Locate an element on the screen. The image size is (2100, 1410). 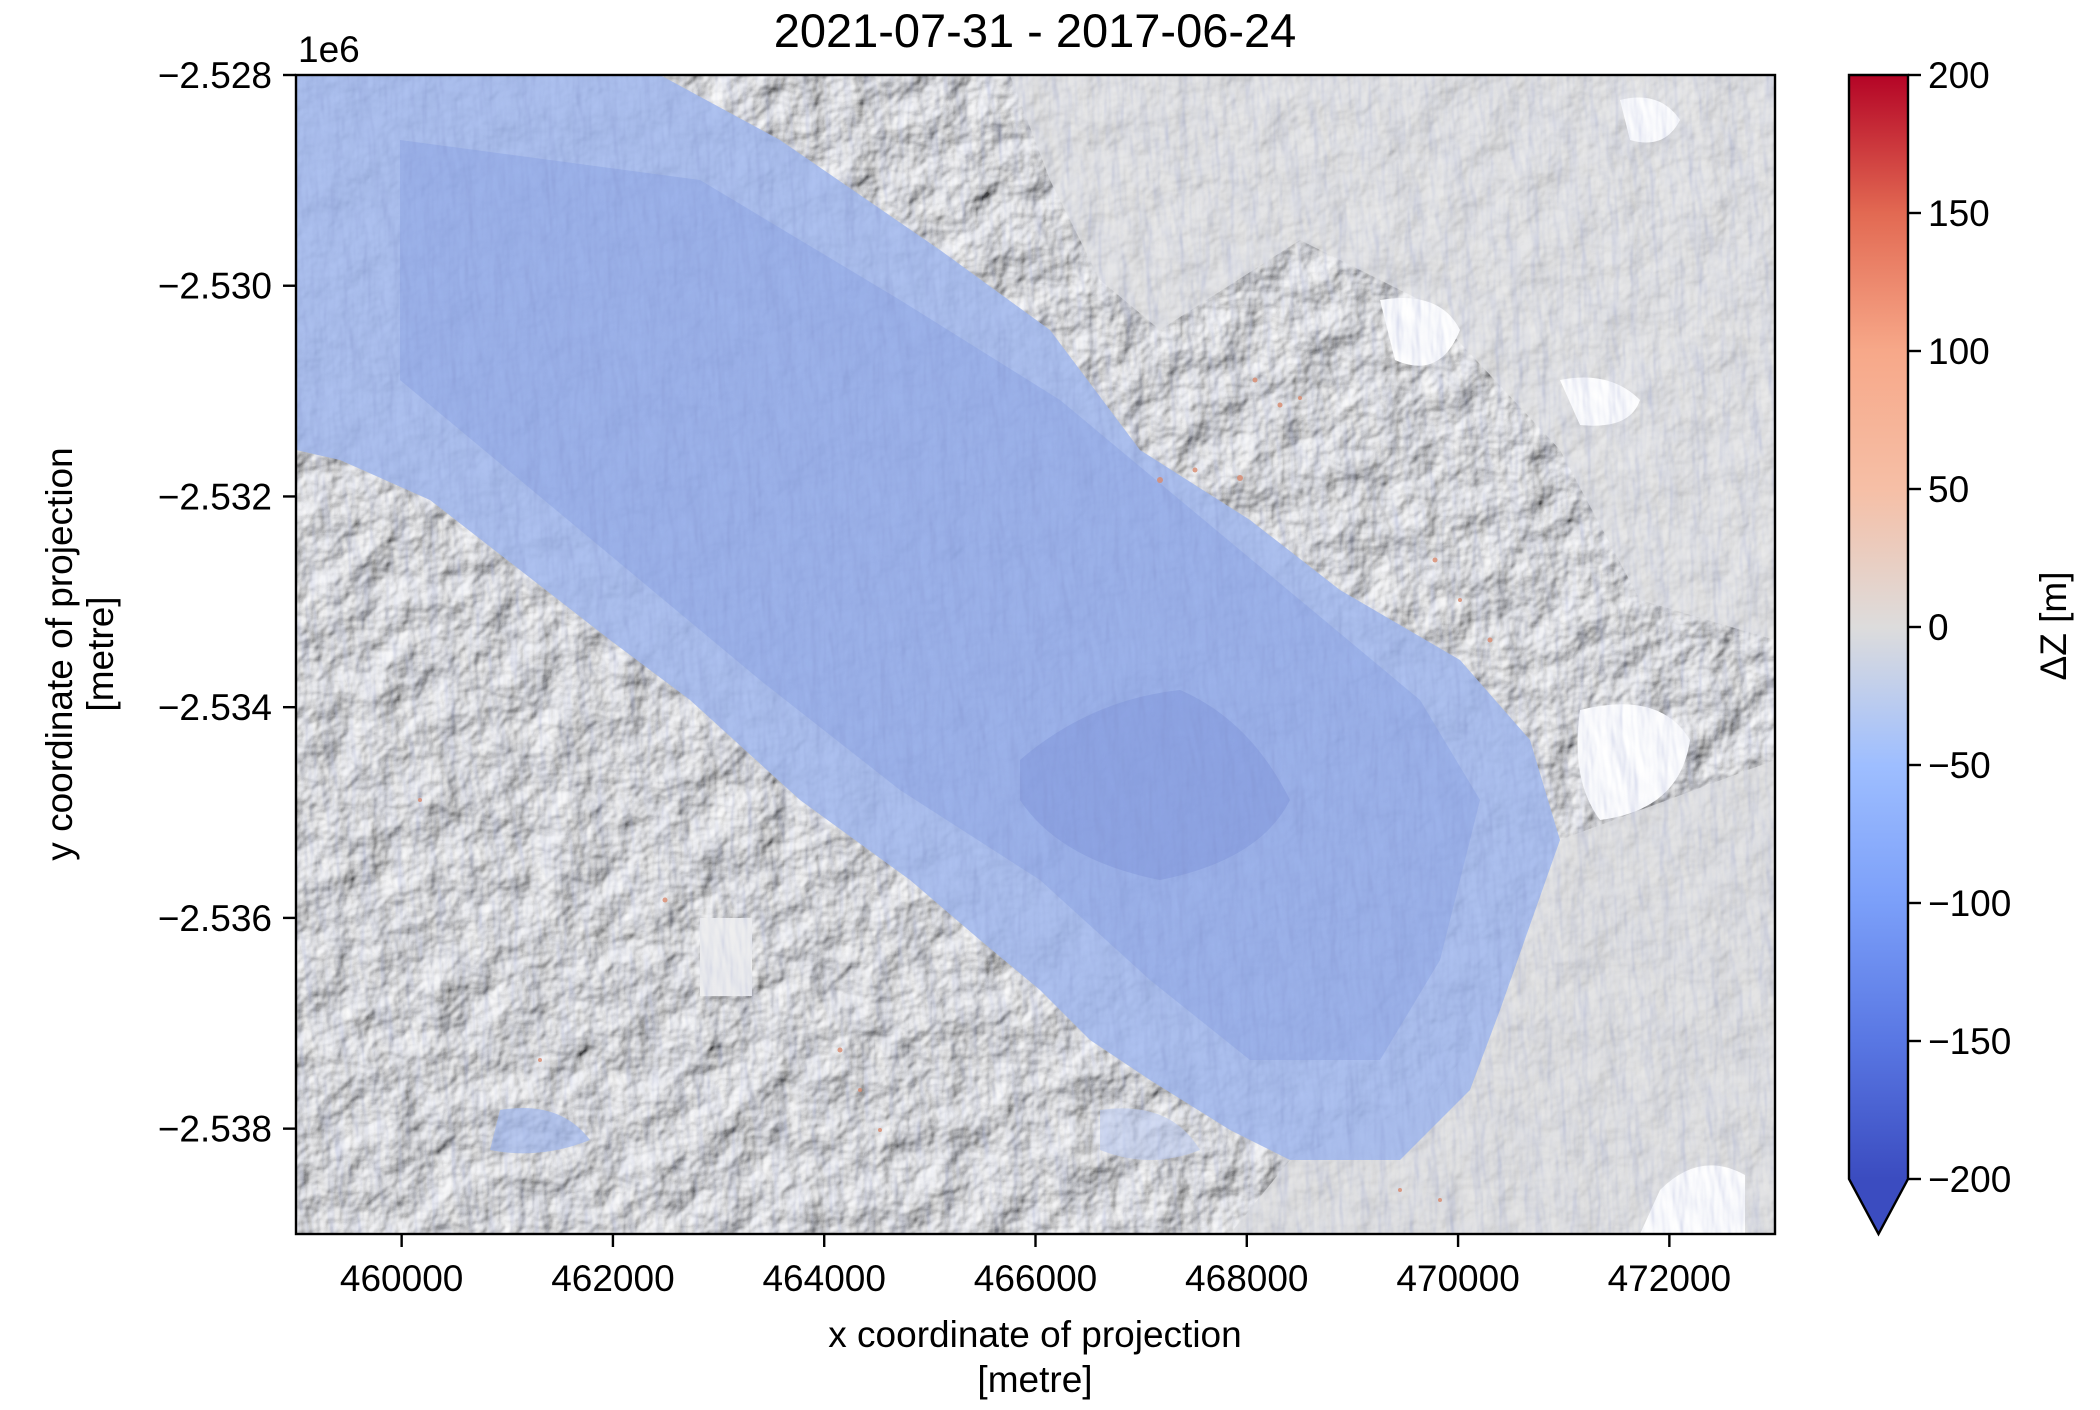
colorbar-ticks: 200 150 100 50 0 −50 −100 −150 −200 is located at coordinates (1959, 627).